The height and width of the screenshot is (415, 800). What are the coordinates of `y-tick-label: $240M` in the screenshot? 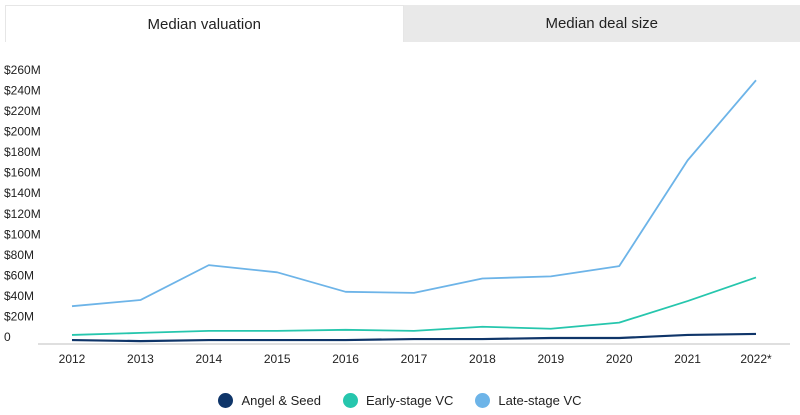 It's located at (22, 91).